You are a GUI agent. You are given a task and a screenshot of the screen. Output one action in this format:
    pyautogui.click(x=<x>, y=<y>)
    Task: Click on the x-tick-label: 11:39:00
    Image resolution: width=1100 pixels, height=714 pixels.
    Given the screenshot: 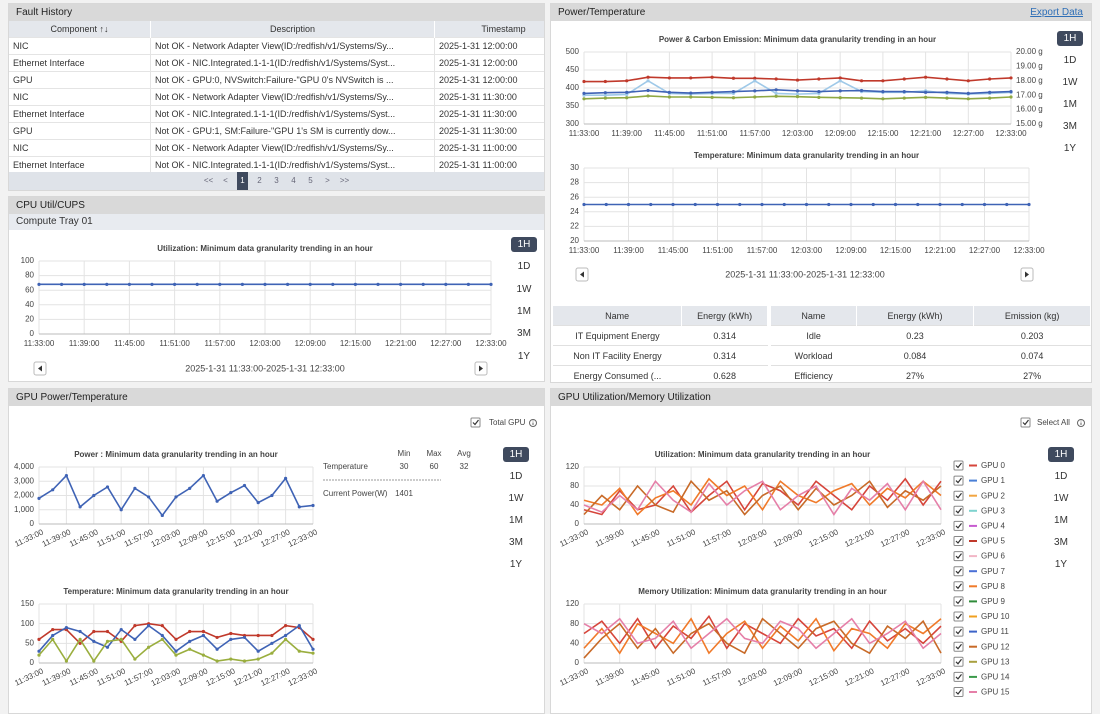 What is the action you would take?
    pyautogui.click(x=57, y=537)
    